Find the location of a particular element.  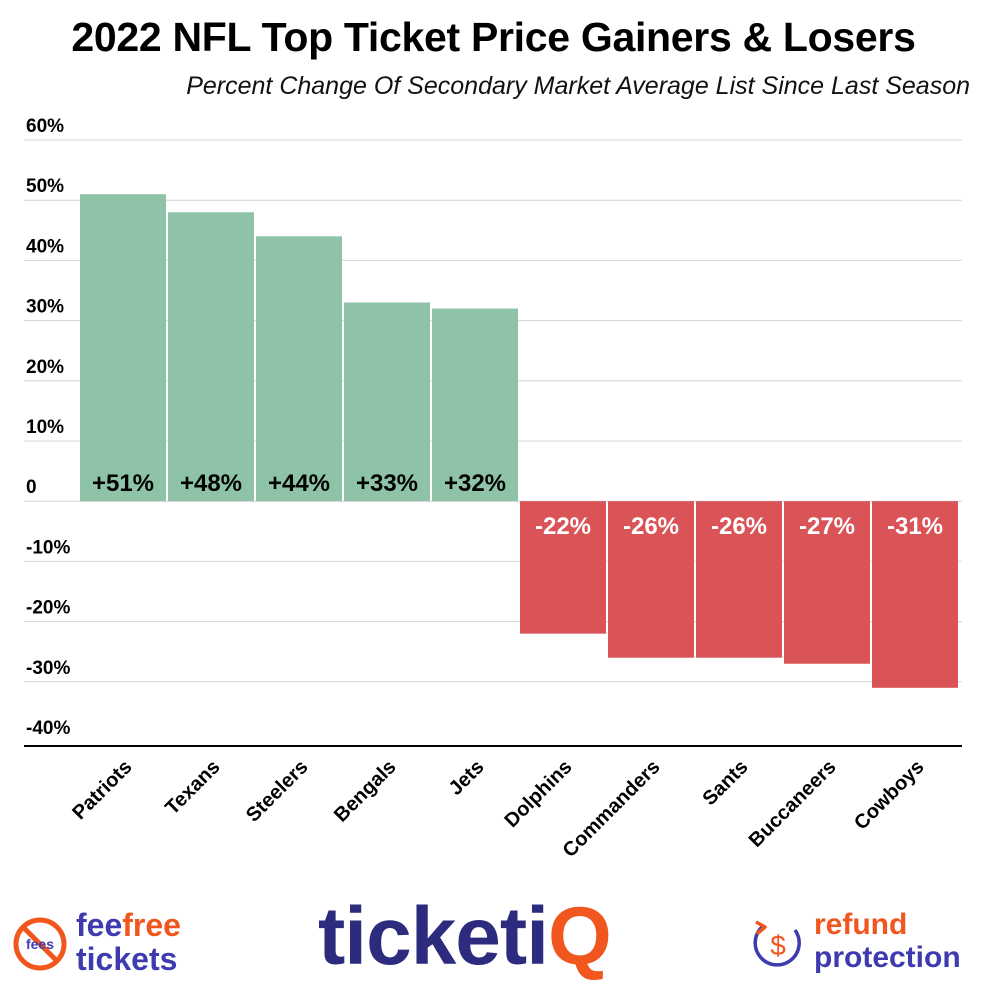

refund-protection-logo: $ refund protection is located at coordinates (863, 943).